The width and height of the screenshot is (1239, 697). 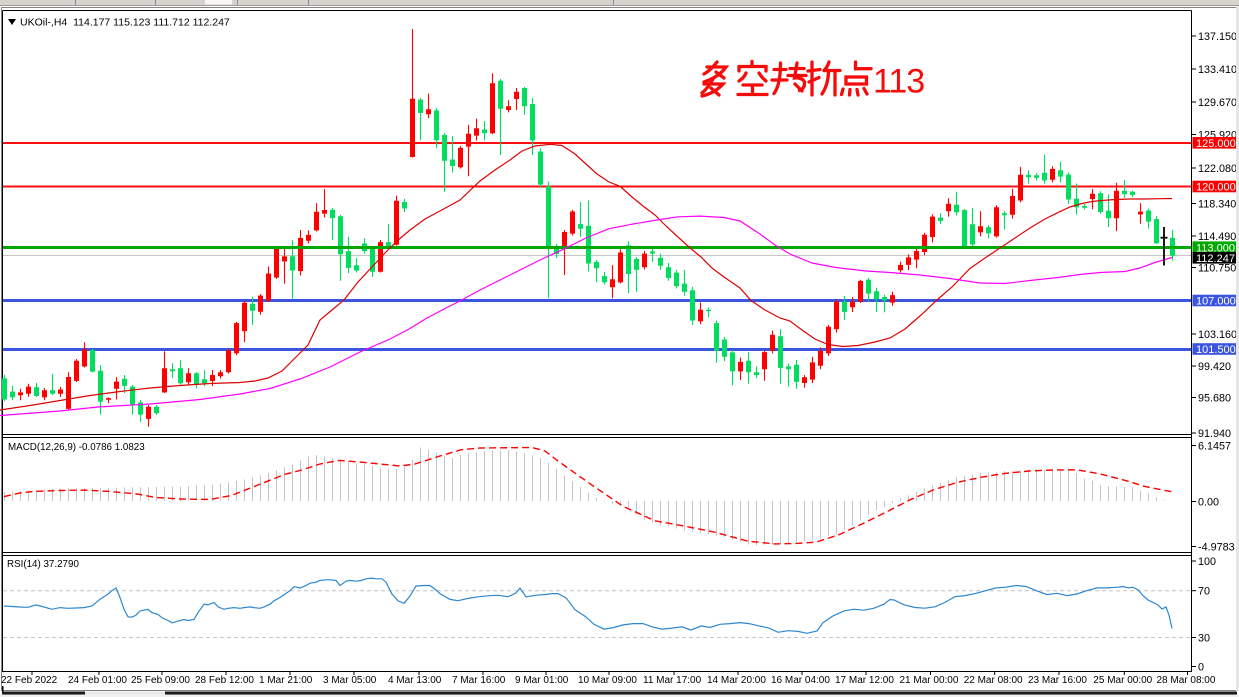 What do you see at coordinates (1217, 205) in the screenshot?
I see `svg-text: 118.340` at bounding box center [1217, 205].